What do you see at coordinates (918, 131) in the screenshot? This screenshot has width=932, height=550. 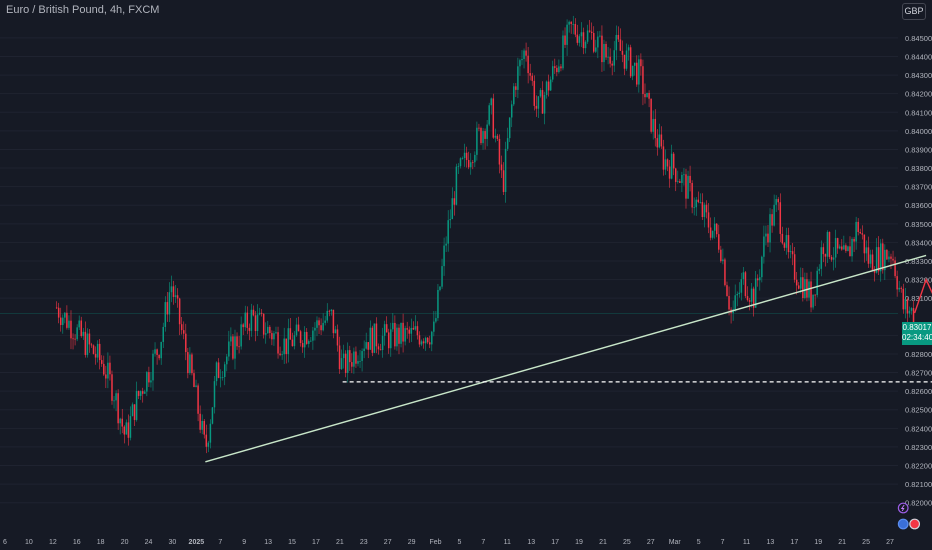 I see `price-tick-label: 0.84000` at bounding box center [918, 131].